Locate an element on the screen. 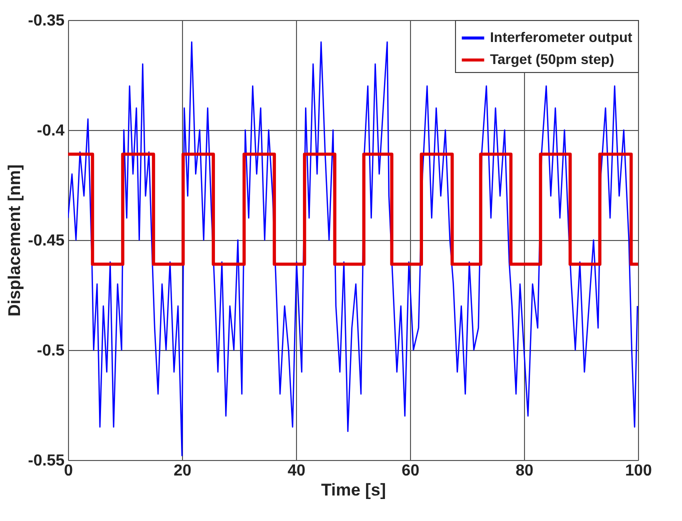 The height and width of the screenshot is (521, 682). y-axis-title: Displacement [nm] is located at coordinates (14, 240).